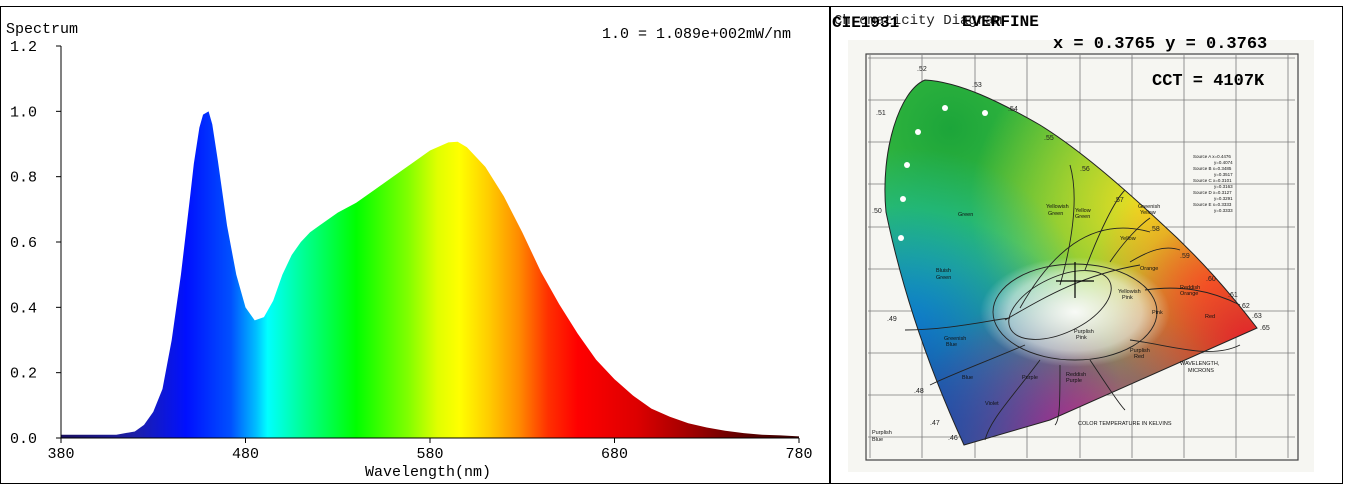 The image size is (1346, 484). I want to click on svg-text: Source C x=0.3101, so click(1212, 180).